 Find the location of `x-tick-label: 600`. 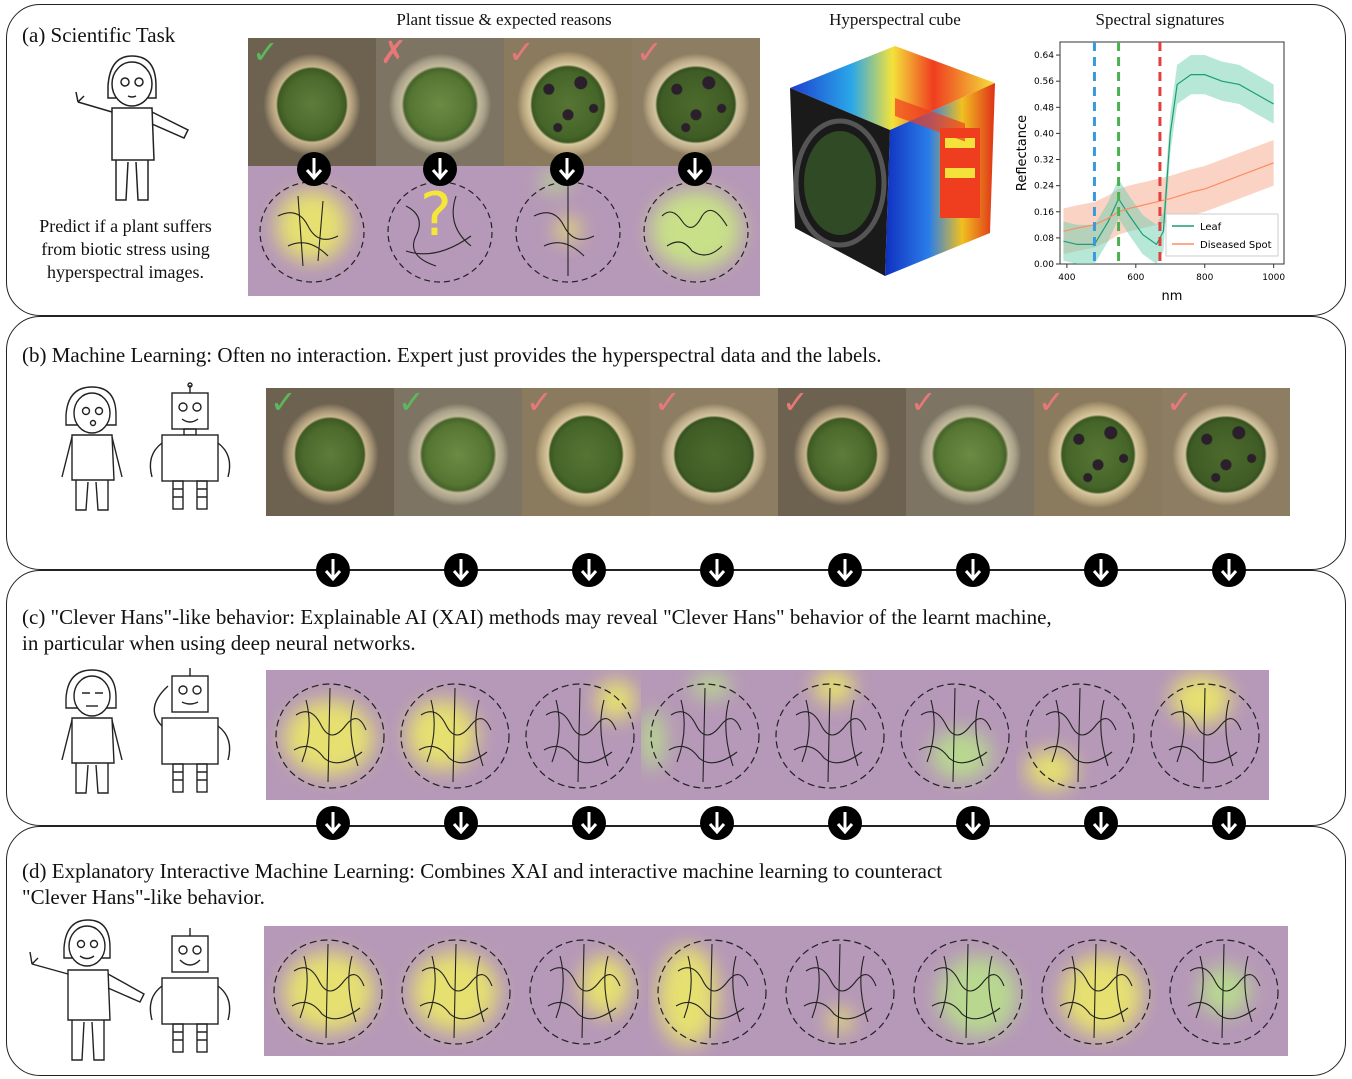

x-tick-label: 600 is located at coordinates (1135, 278).